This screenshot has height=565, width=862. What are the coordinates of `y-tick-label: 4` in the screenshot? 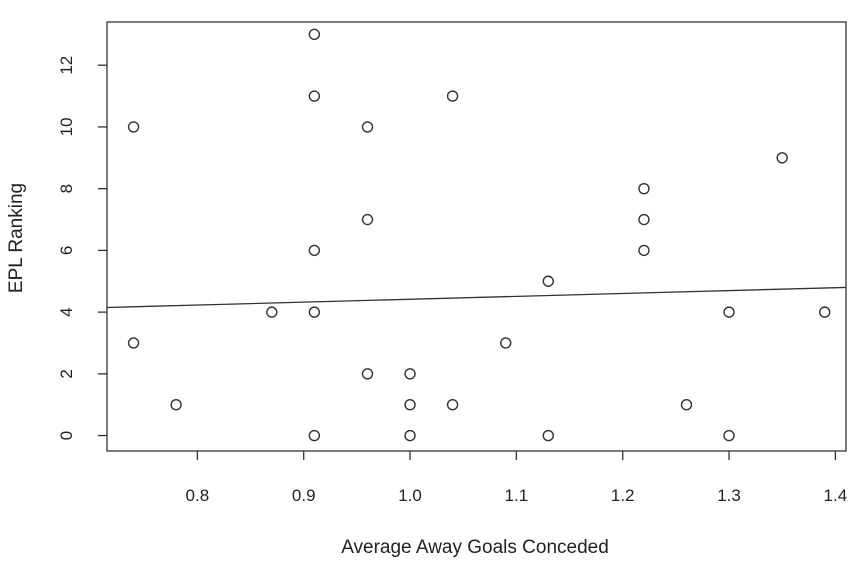 It's located at (66, 311).